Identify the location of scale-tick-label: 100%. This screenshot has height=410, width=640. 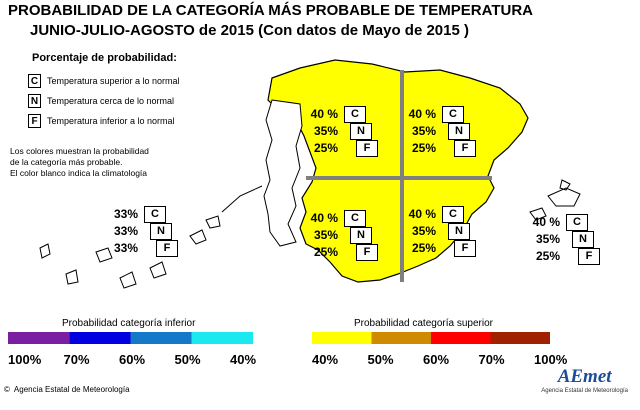
(551, 359).